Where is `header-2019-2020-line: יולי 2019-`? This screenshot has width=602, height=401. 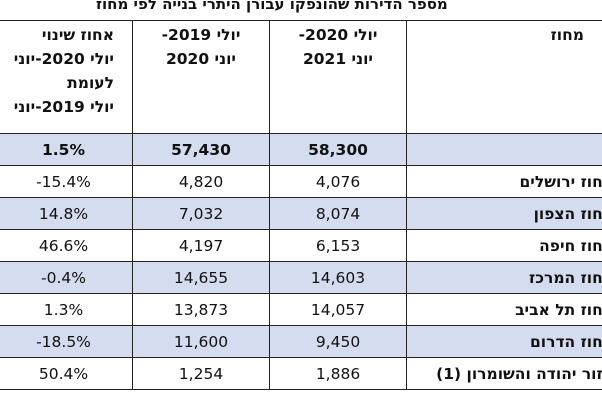
header-2019-2020-line: יולי 2019- is located at coordinates (201, 35).